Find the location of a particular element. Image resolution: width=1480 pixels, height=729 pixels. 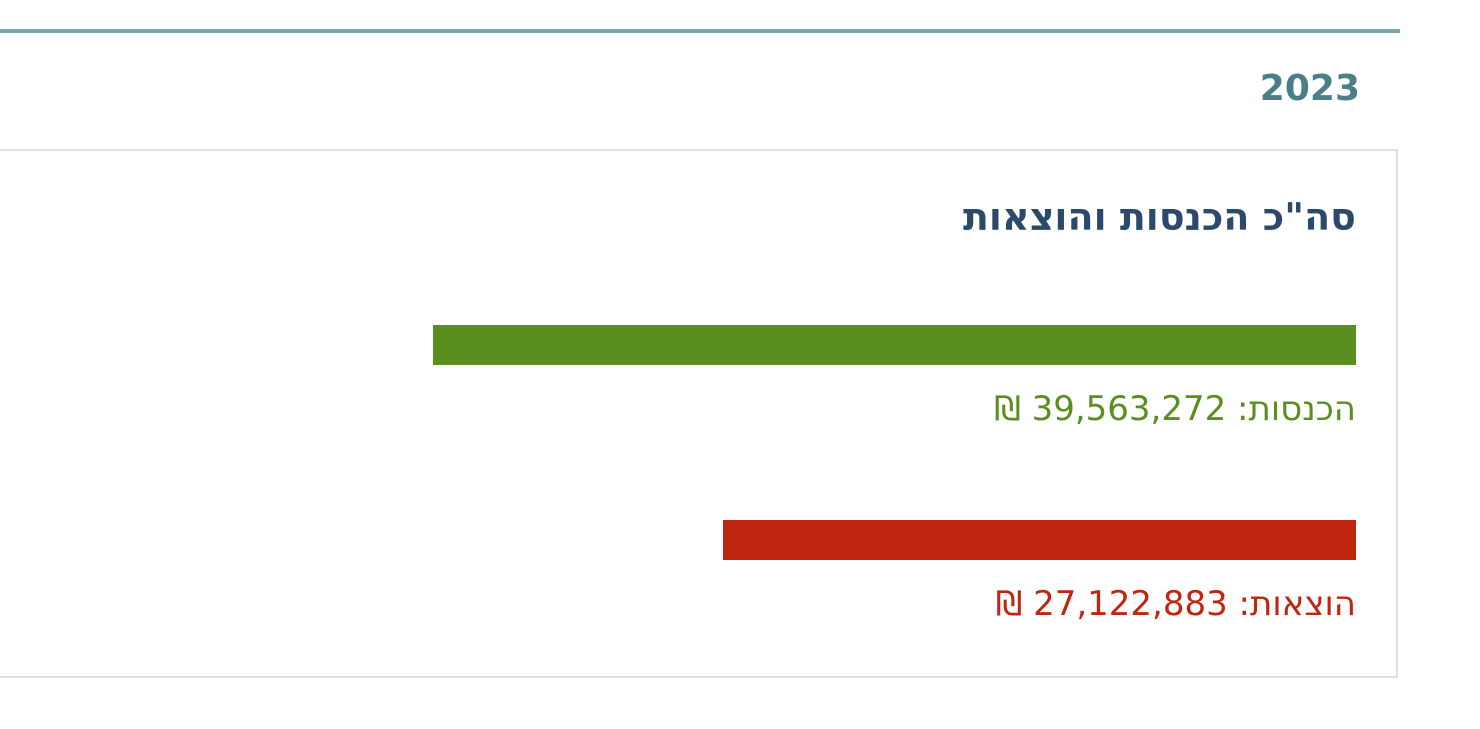

year-heading: 2023 is located at coordinates (1309, 88).